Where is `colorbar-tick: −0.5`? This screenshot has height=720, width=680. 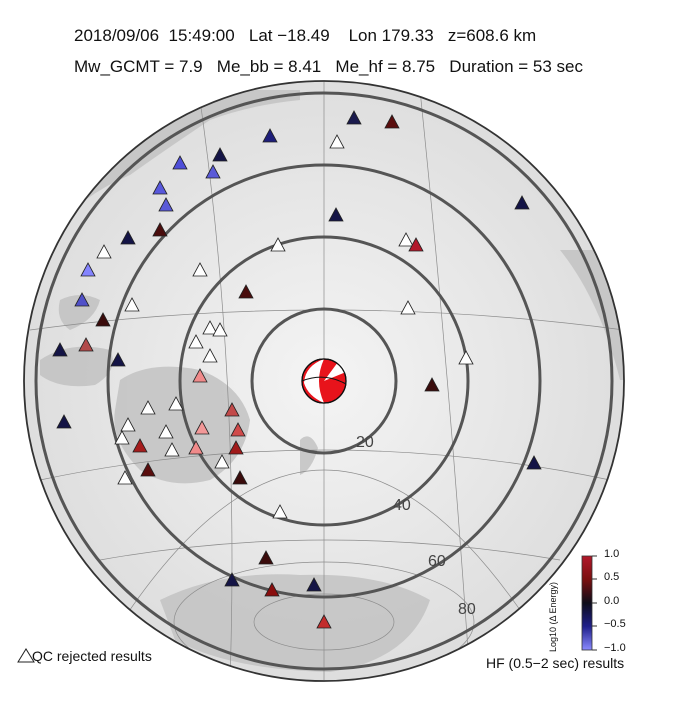 colorbar-tick: −0.5 is located at coordinates (615, 624).